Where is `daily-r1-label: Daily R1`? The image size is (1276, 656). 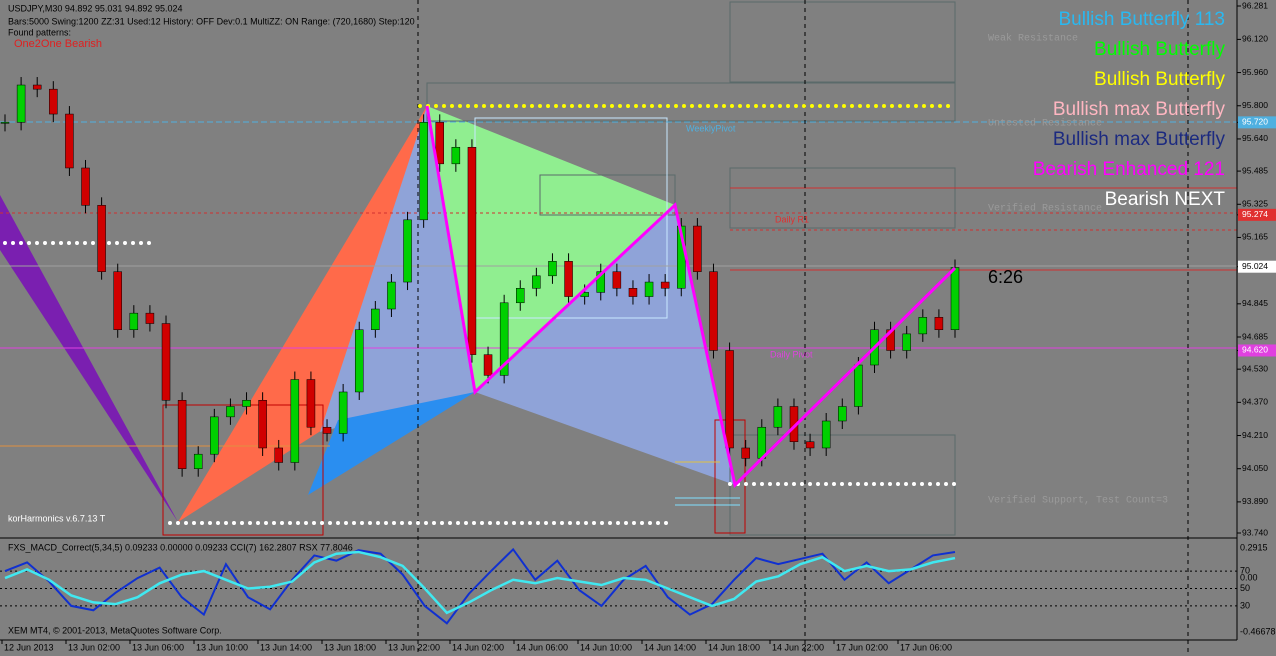
daily-r1-label: Daily R1 is located at coordinates (792, 219).